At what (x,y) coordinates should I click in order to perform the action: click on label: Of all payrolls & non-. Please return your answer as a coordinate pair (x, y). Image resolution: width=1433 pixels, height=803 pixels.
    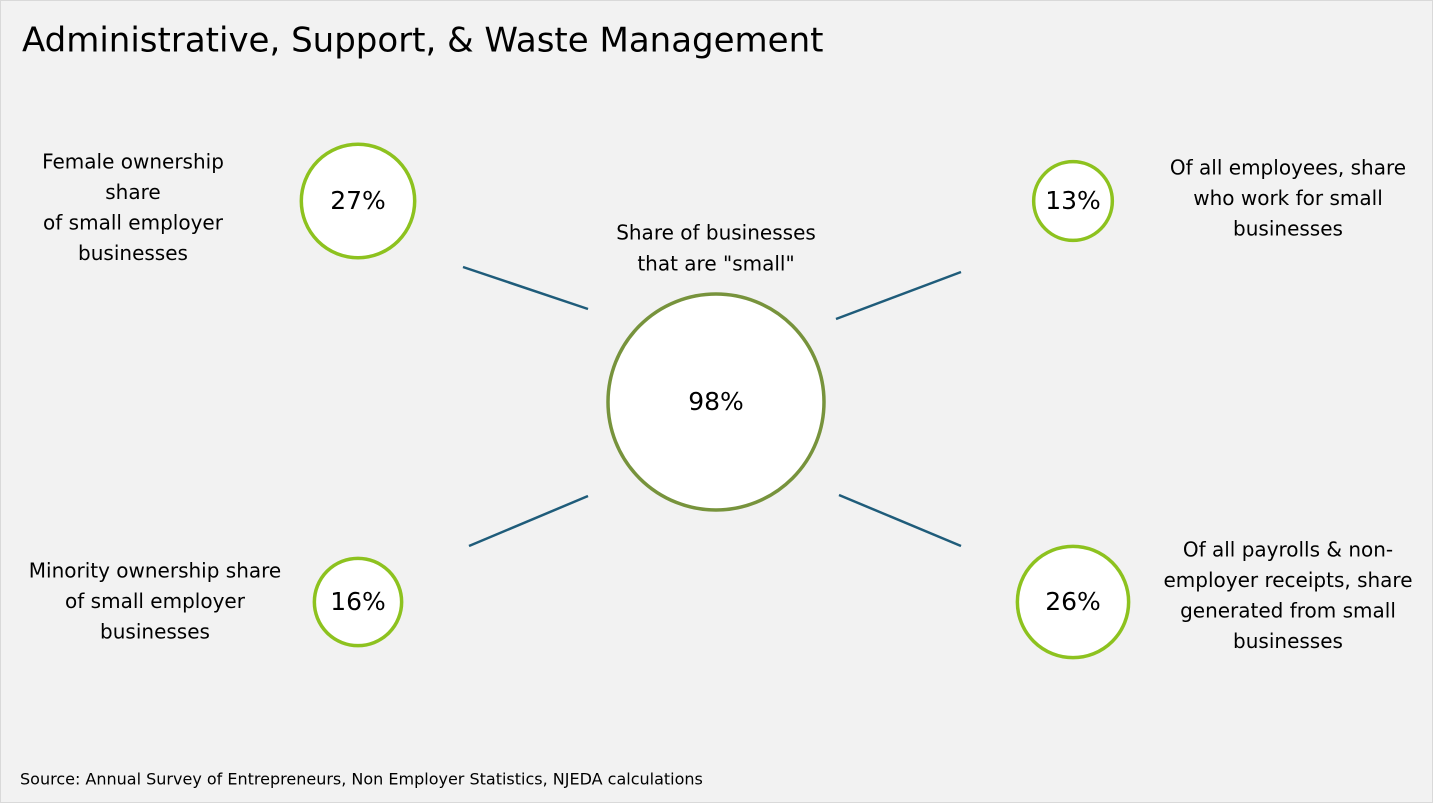
    Looking at the image, I should click on (1288, 550).